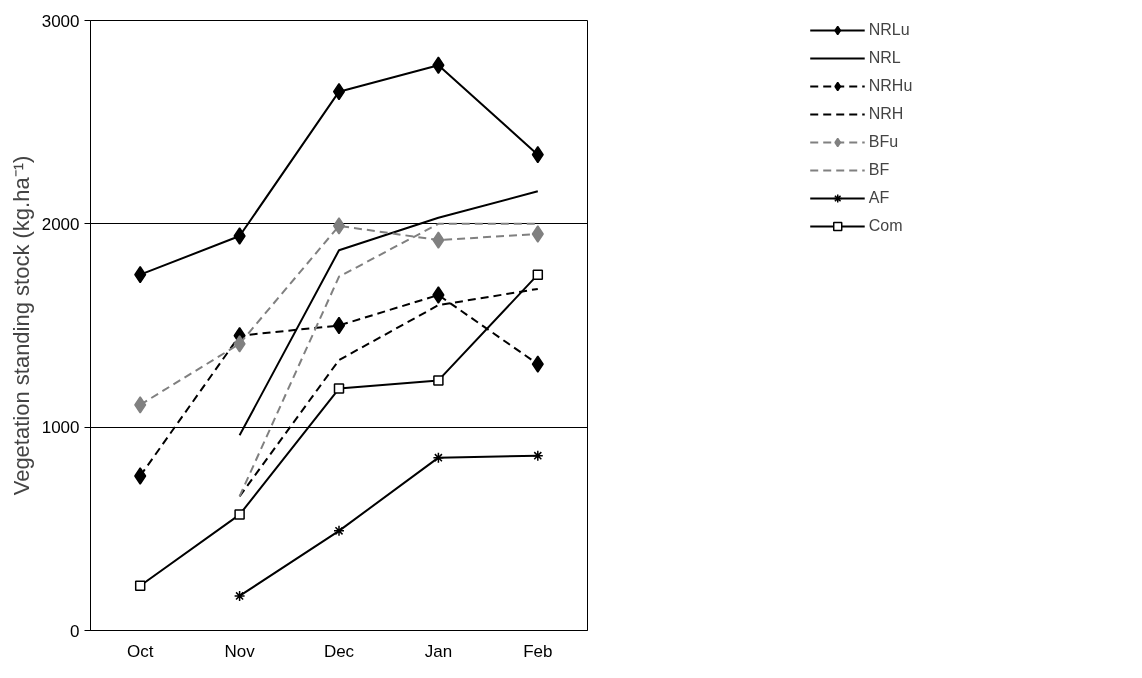 This screenshot has height=678, width=1142. I want to click on y-tick-label: 0, so click(75, 631).